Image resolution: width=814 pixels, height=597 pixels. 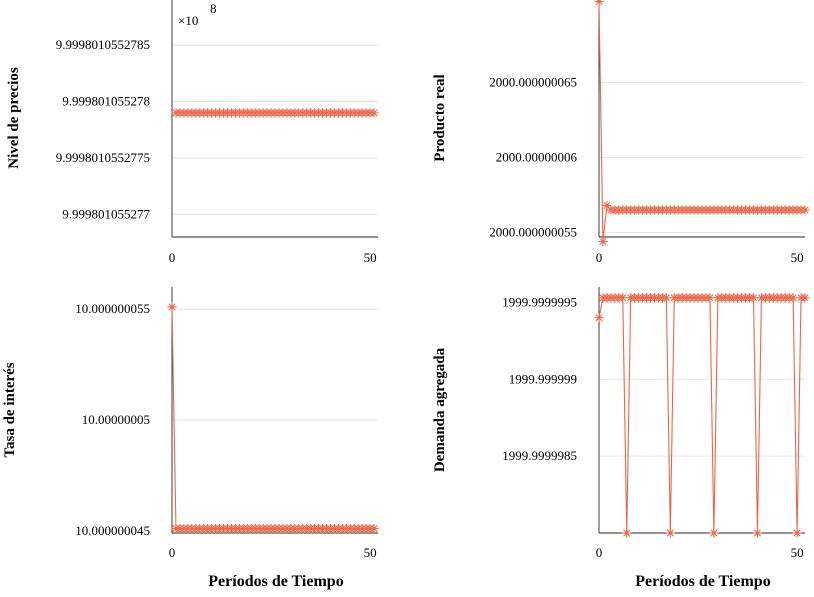 What do you see at coordinates (116, 419) in the screenshot?
I see `y-tick-label: 10.00000005` at bounding box center [116, 419].